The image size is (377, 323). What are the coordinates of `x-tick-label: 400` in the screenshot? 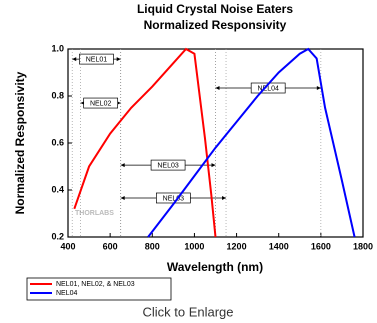 It's located at (67, 246).